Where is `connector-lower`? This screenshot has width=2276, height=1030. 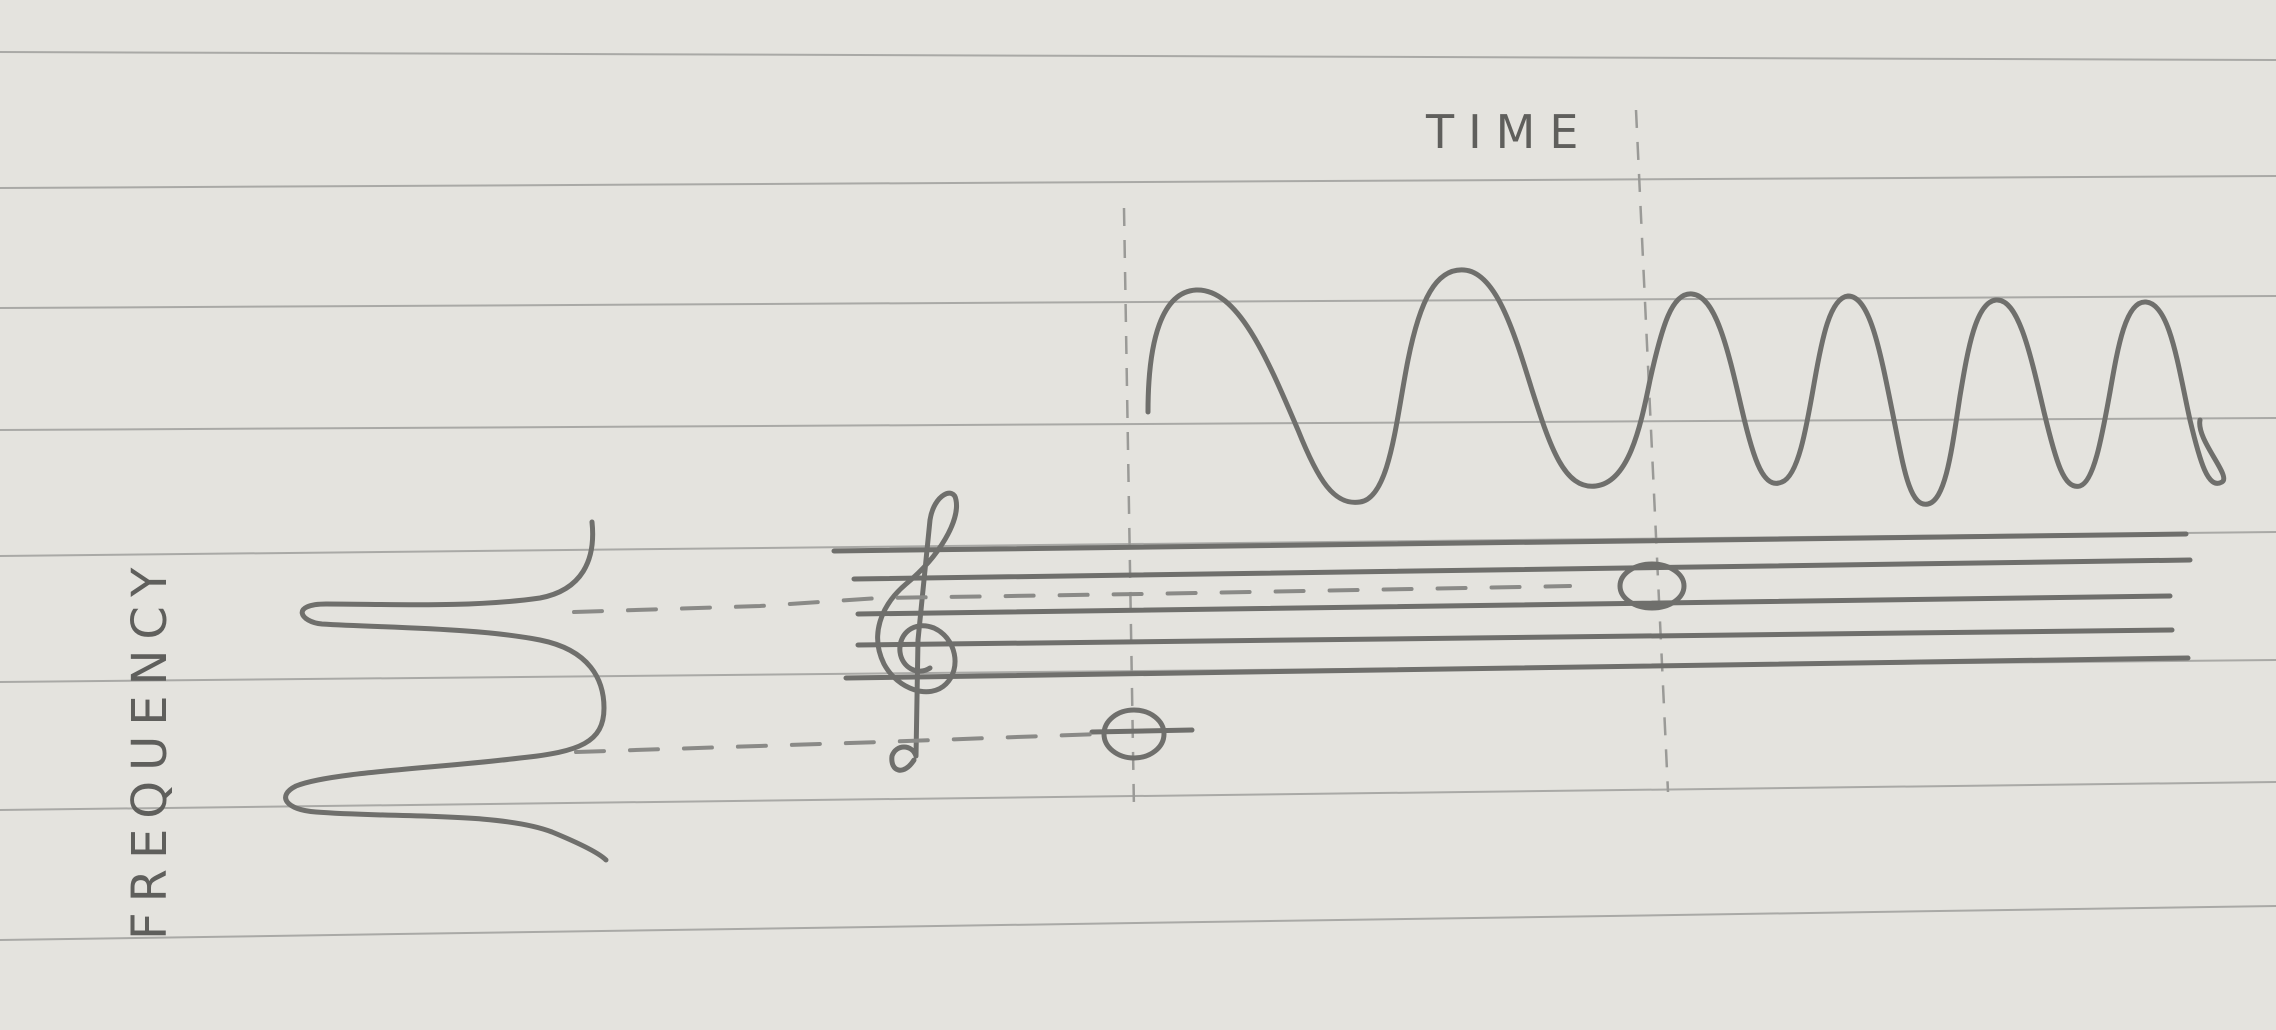 connector-lower is located at coordinates (838, 743).